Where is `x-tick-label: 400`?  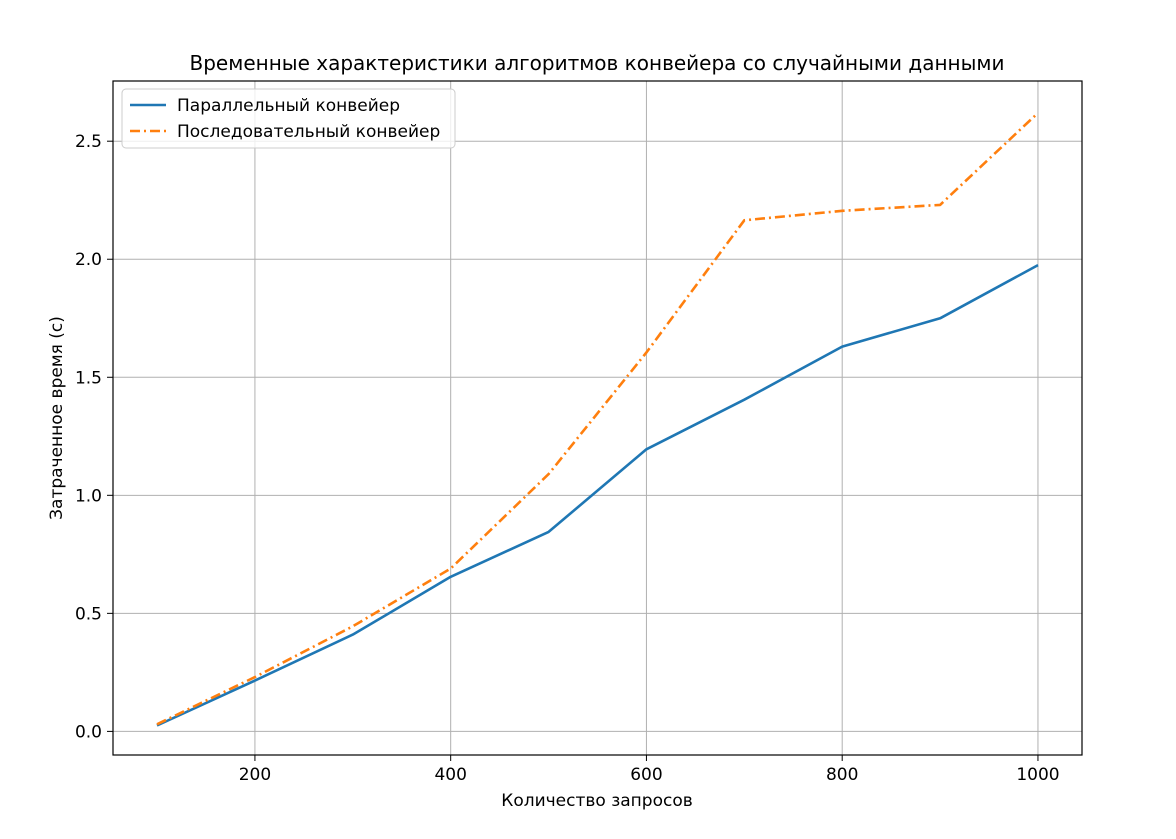 x-tick-label: 400 is located at coordinates (450, 775).